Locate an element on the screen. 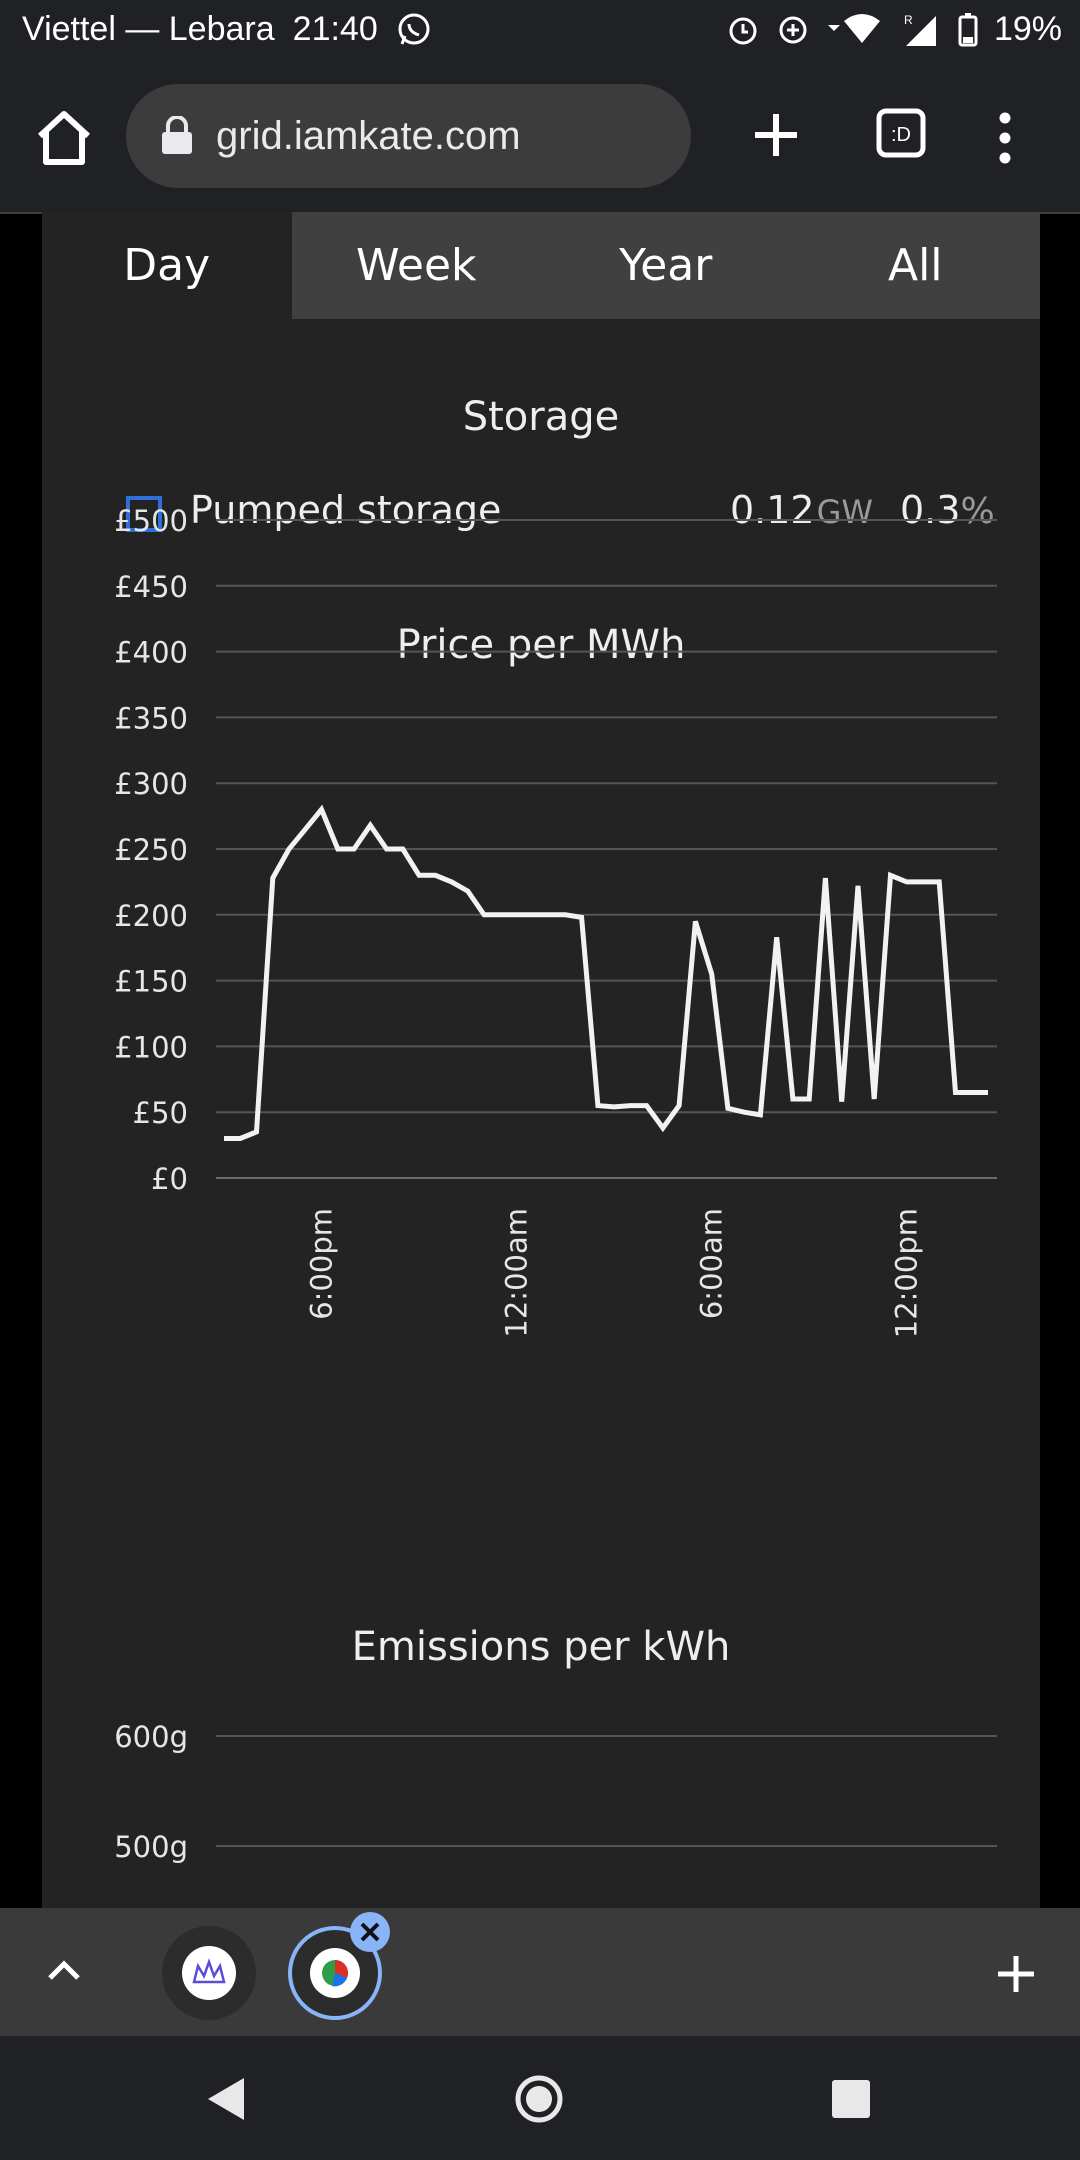 The image size is (1080, 2160). lock-icon is located at coordinates (177, 135).